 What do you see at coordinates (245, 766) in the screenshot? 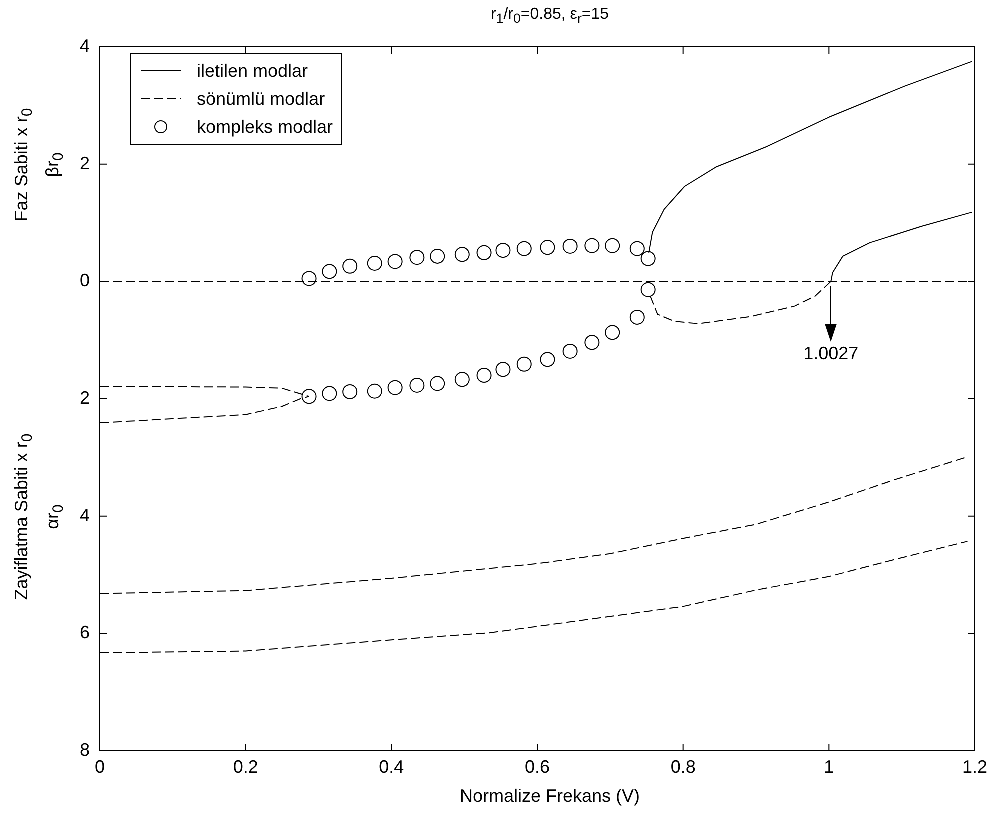
I see `x-tick-label: 0.2` at bounding box center [245, 766].